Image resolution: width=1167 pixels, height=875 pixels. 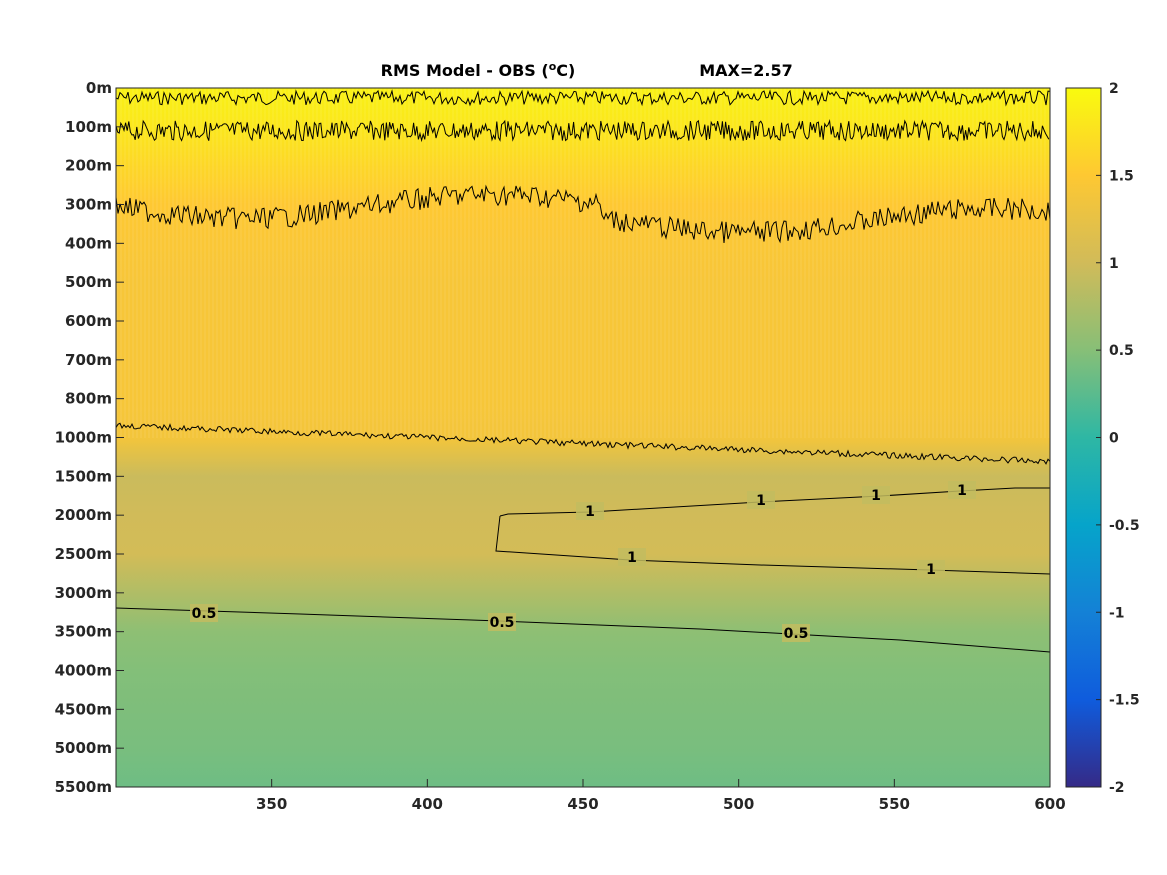 What do you see at coordinates (99, 88) in the screenshot?
I see `y-tick-label: 0m` at bounding box center [99, 88].